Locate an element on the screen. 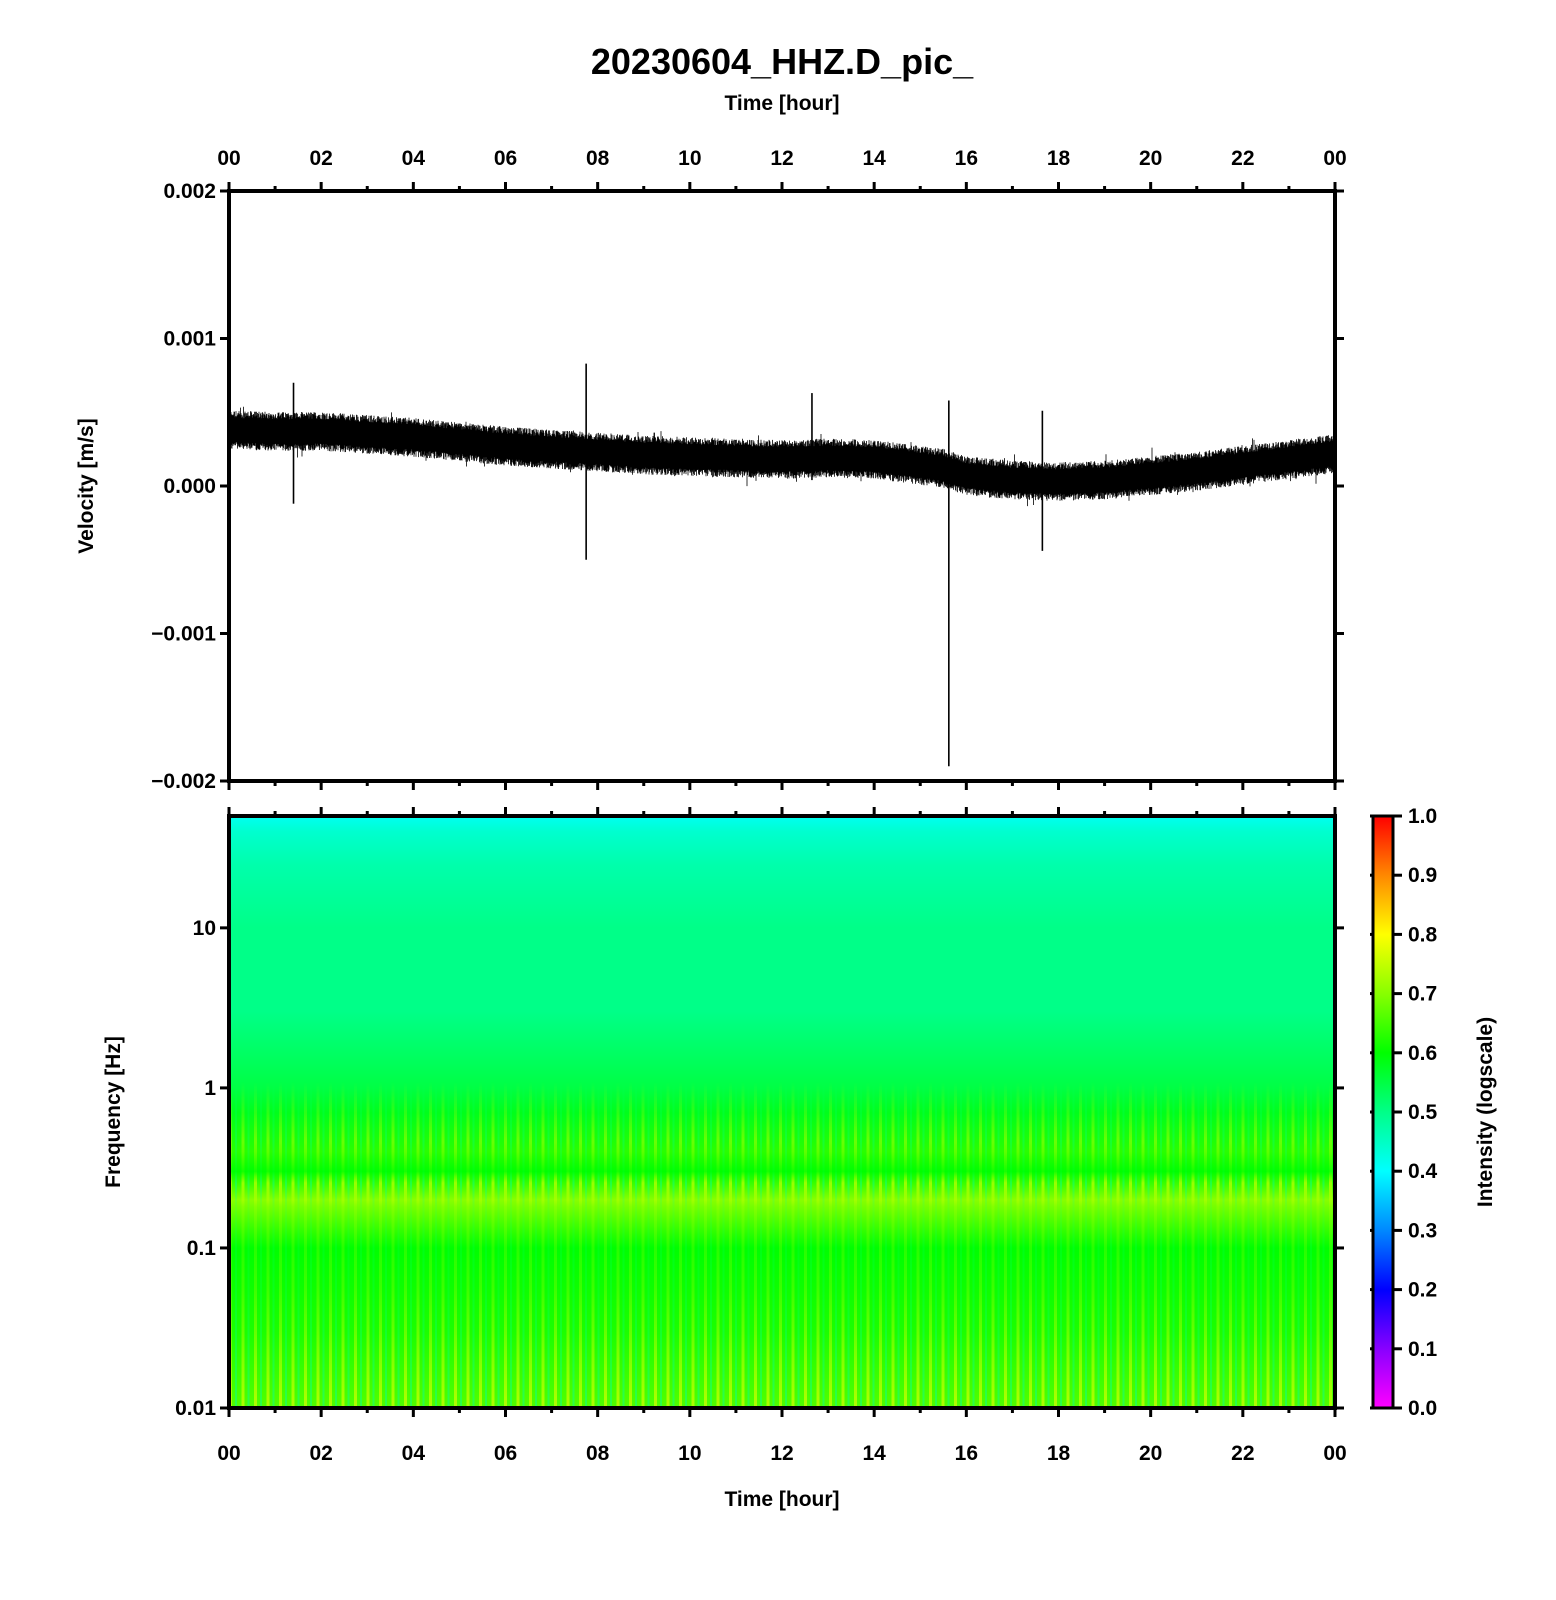  colorbar-tick-label: 0.5 is located at coordinates (1423, 1112).